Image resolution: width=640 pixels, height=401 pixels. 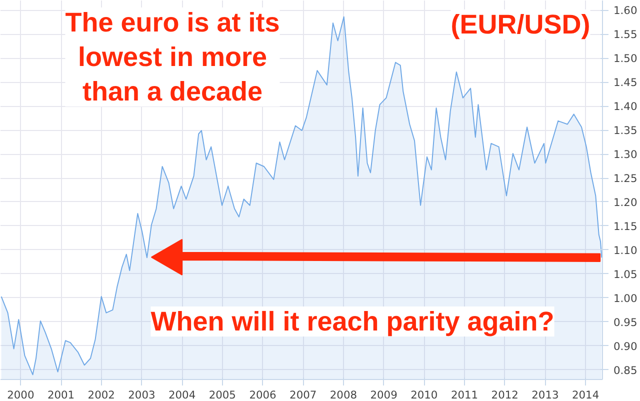 What do you see at coordinates (626, 131) in the screenshot?
I see `y-tick-label: 1.35` at bounding box center [626, 131].